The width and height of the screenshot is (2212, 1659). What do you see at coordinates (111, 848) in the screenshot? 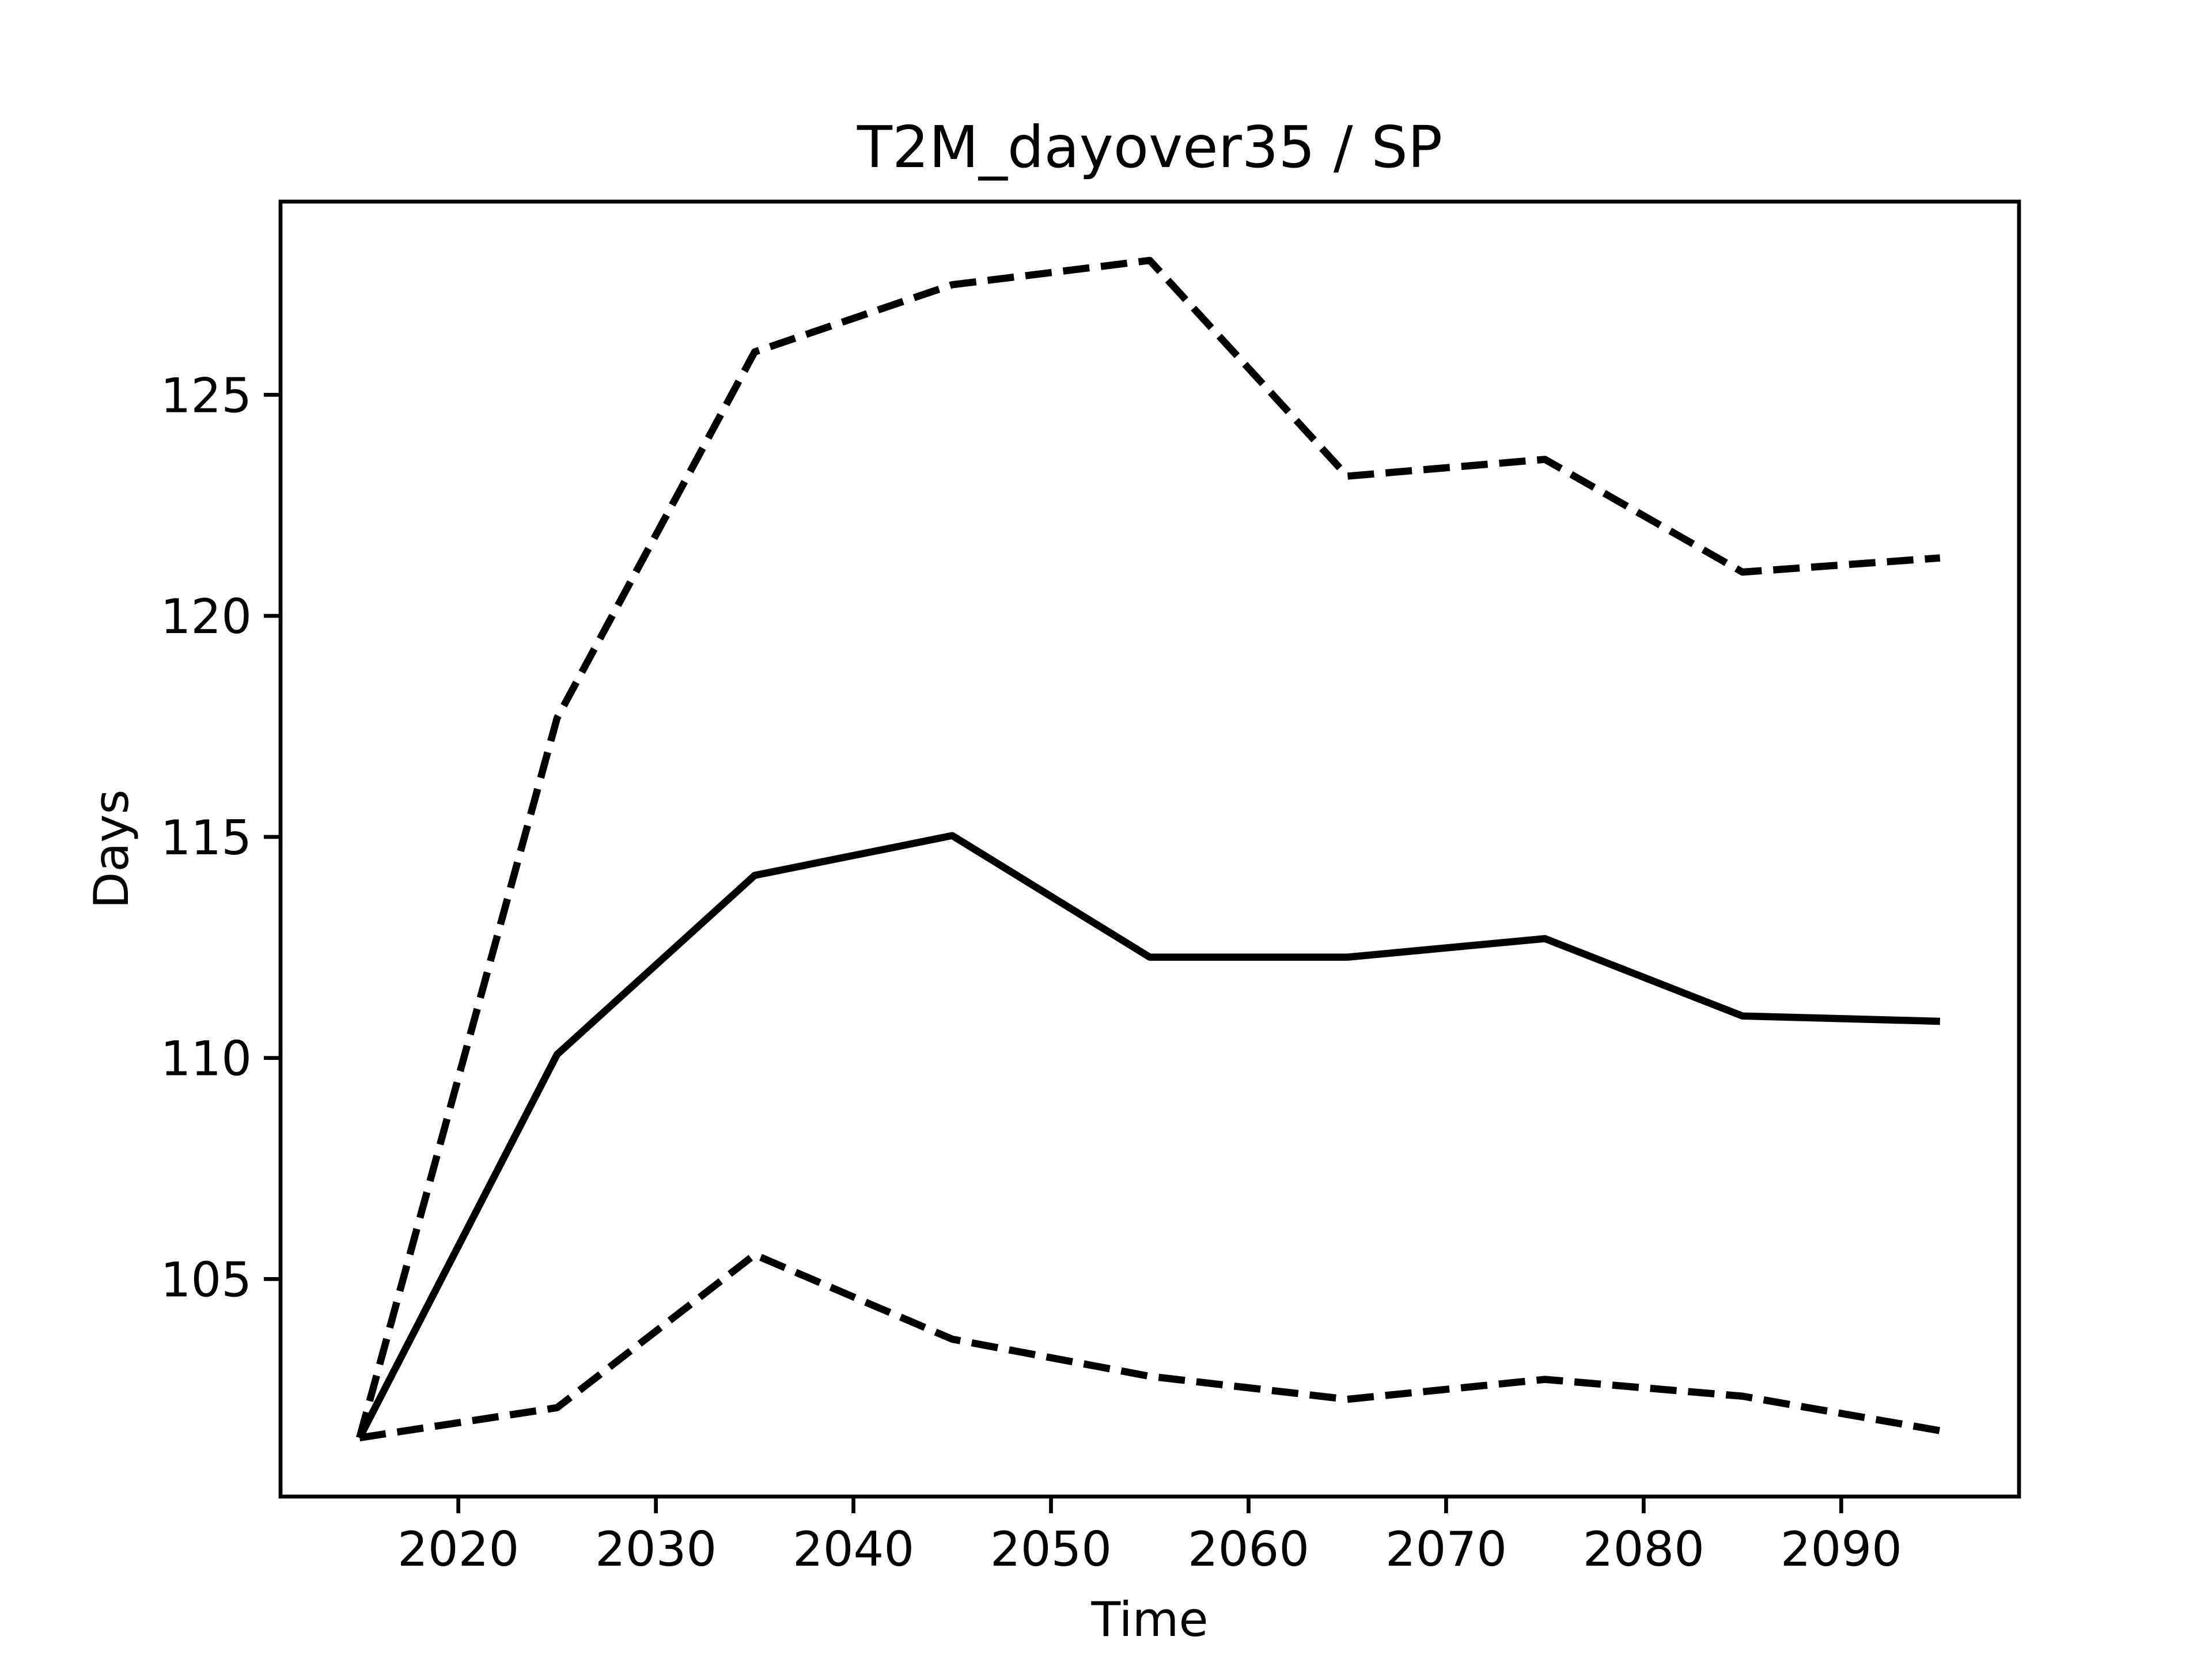
I see `y-axis-label: Days` at bounding box center [111, 848].